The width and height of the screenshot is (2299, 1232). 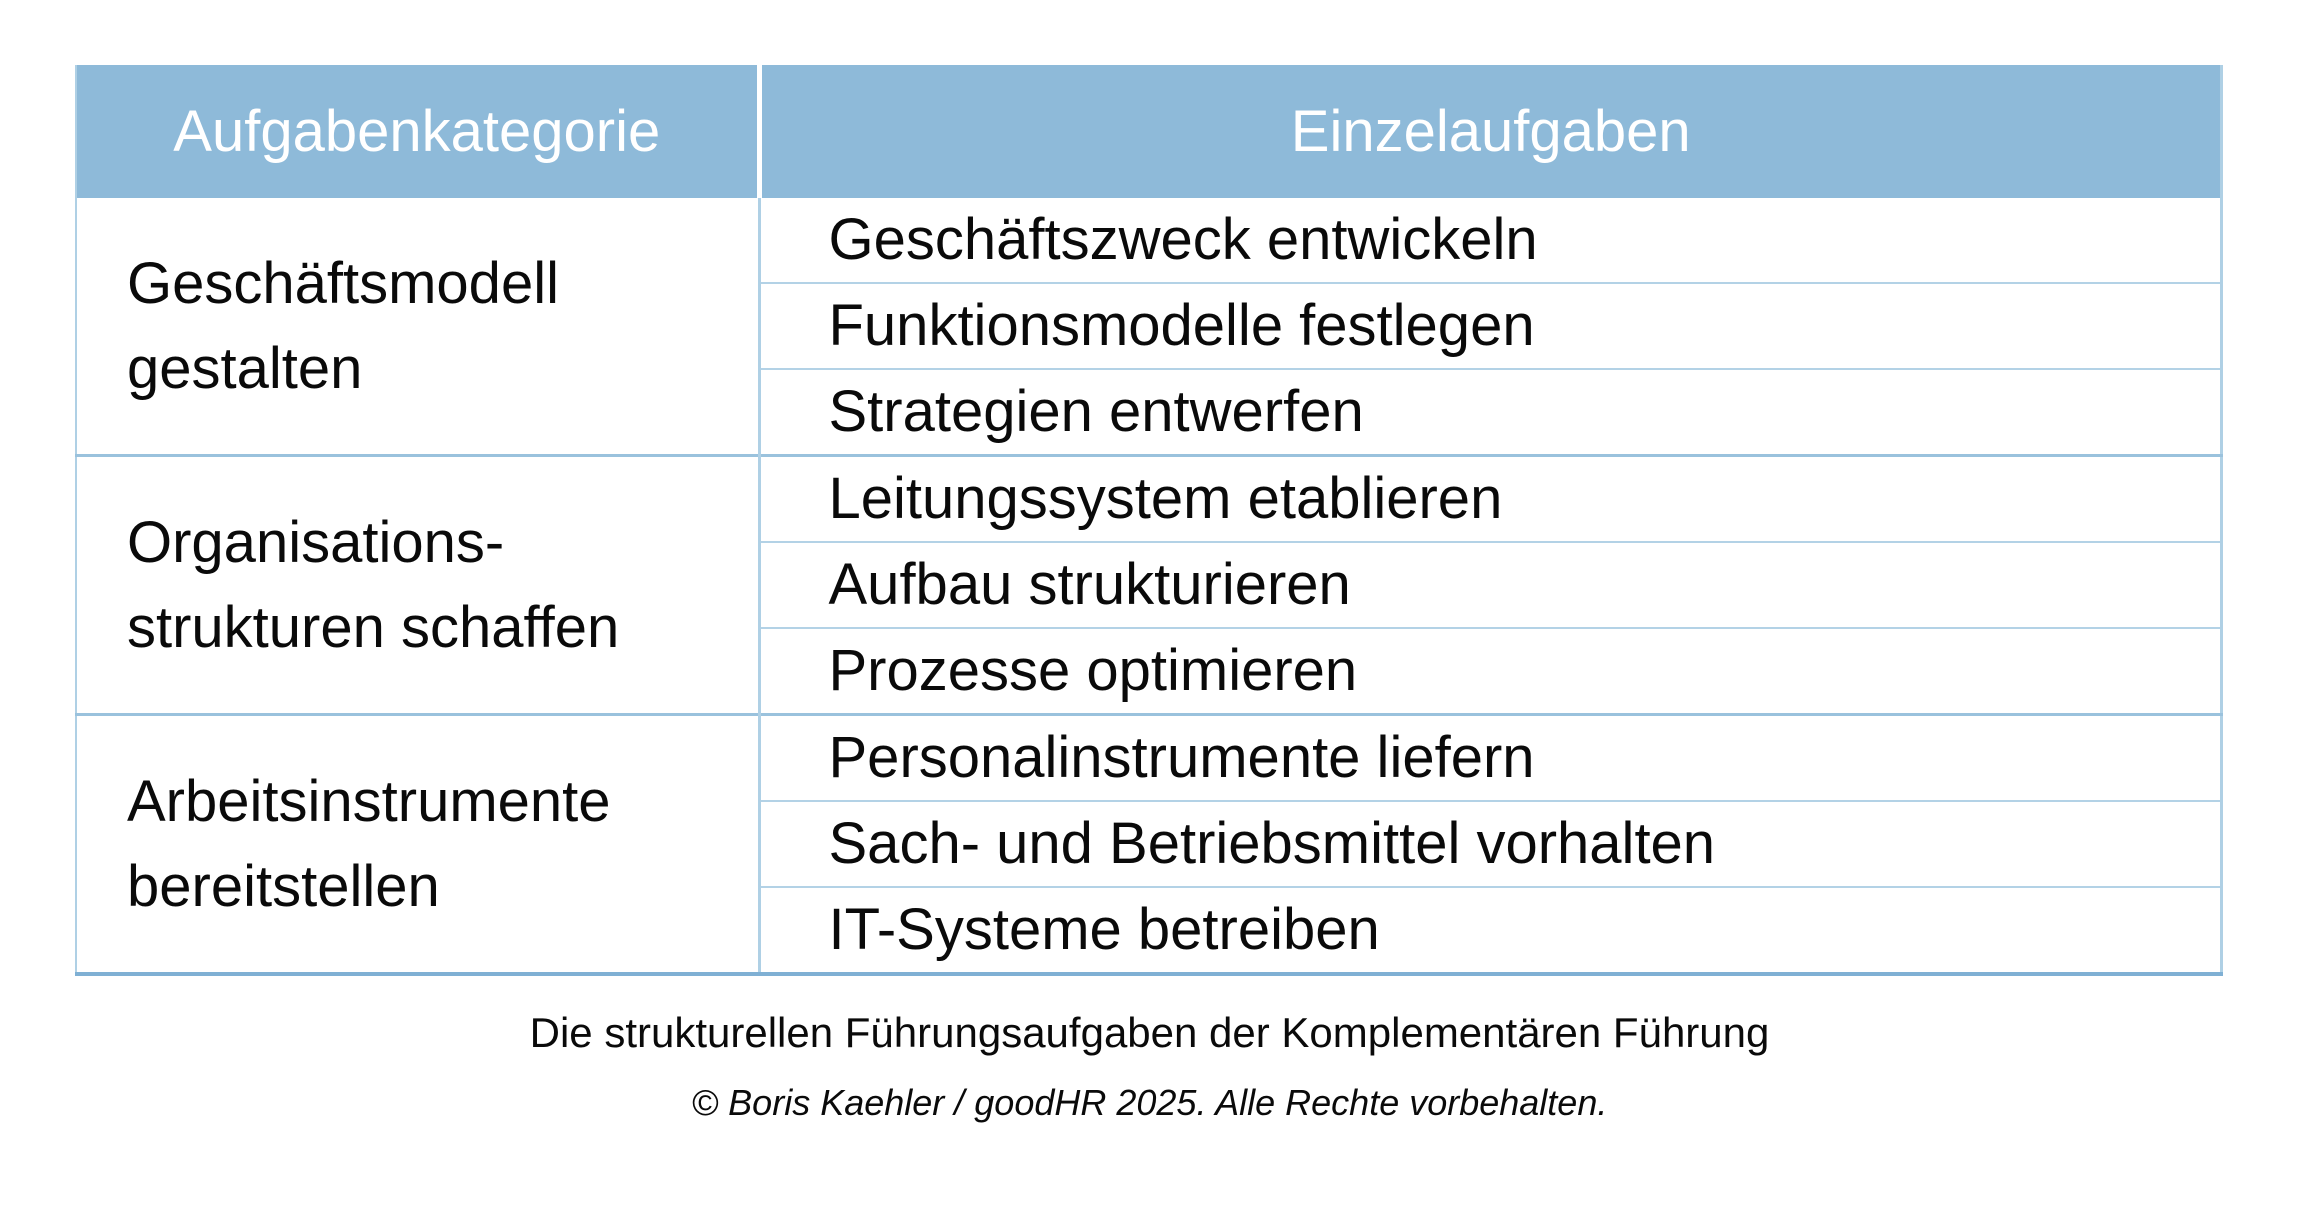 What do you see at coordinates (1490, 584) in the screenshot?
I see `task-cell: Aufbau strukturieren` at bounding box center [1490, 584].